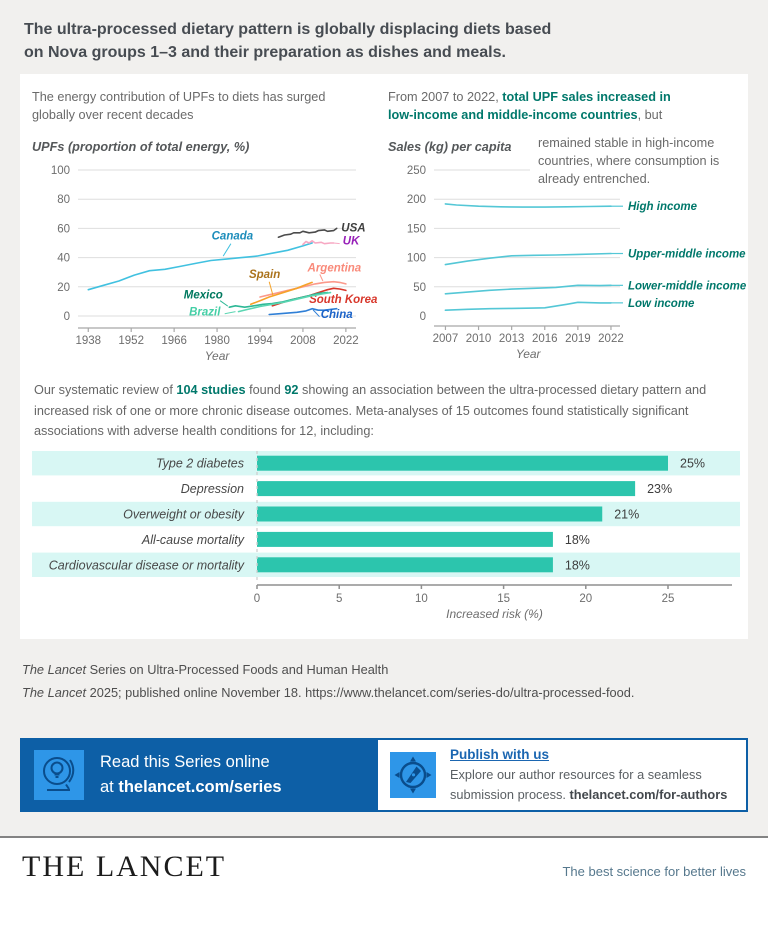  Describe the element at coordinates (260, 341) in the screenshot. I see `svg-text: 1994` at that location.